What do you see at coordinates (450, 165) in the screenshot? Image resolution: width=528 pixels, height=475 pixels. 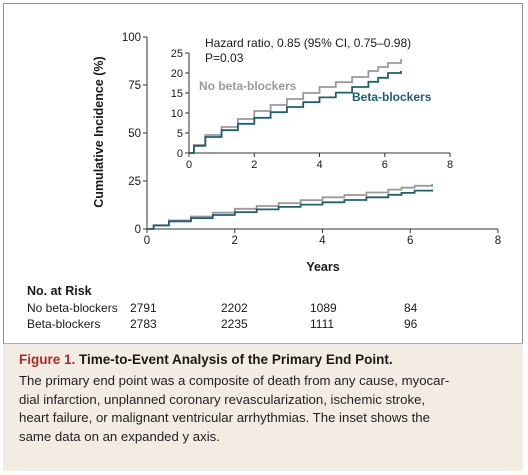 I see `inset-x-tick-label: 8` at bounding box center [450, 165].